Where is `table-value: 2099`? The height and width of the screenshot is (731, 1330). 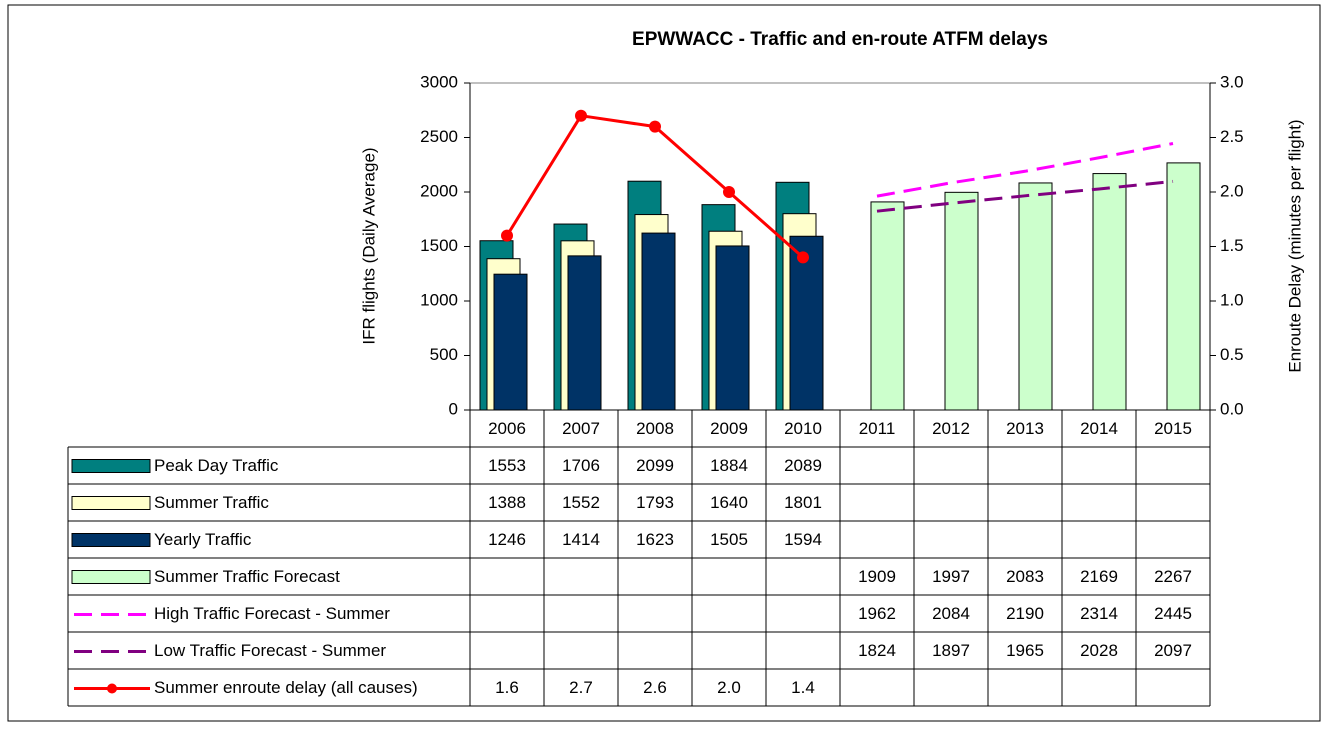 table-value: 2099 is located at coordinates (655, 465).